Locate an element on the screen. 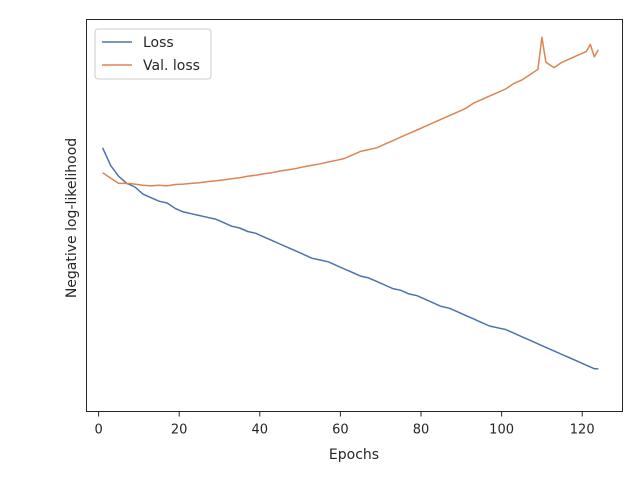  x-tick-label: 100 is located at coordinates (501, 430).